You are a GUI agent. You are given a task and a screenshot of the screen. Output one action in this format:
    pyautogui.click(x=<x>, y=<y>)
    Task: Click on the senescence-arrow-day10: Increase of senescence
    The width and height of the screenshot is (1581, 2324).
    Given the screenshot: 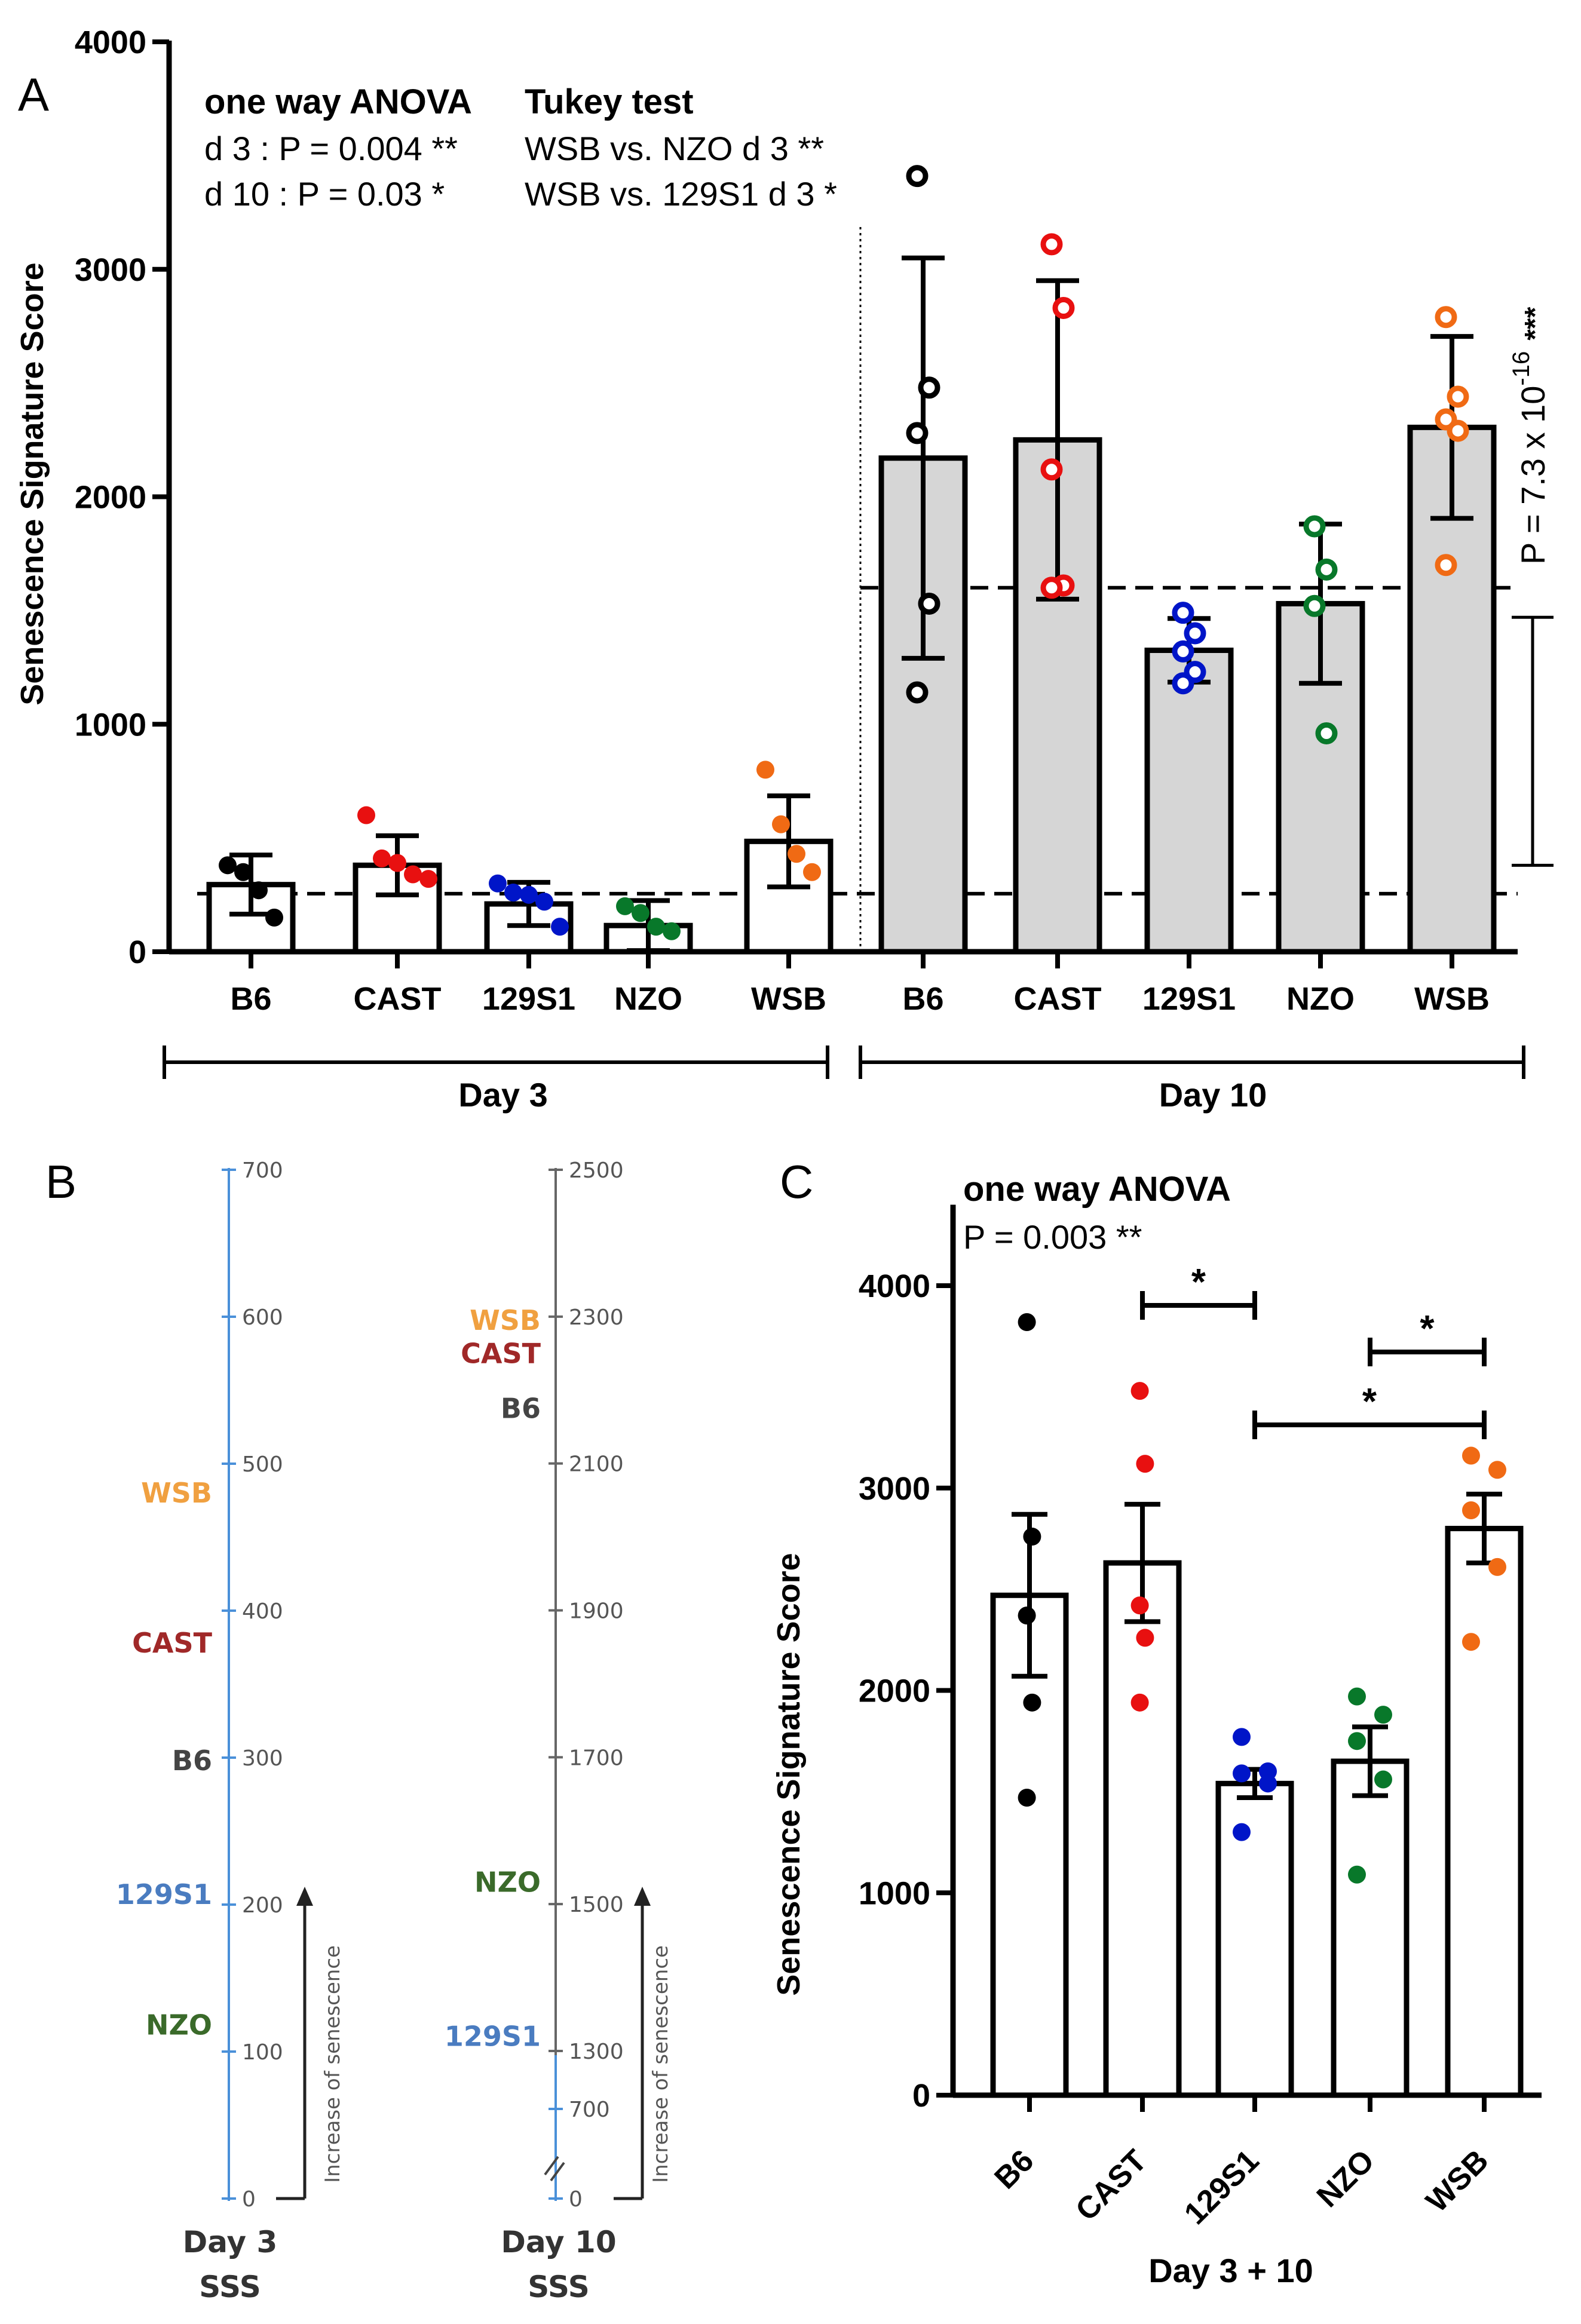 What is the action you would take?
    pyautogui.click(x=643, y=2043)
    